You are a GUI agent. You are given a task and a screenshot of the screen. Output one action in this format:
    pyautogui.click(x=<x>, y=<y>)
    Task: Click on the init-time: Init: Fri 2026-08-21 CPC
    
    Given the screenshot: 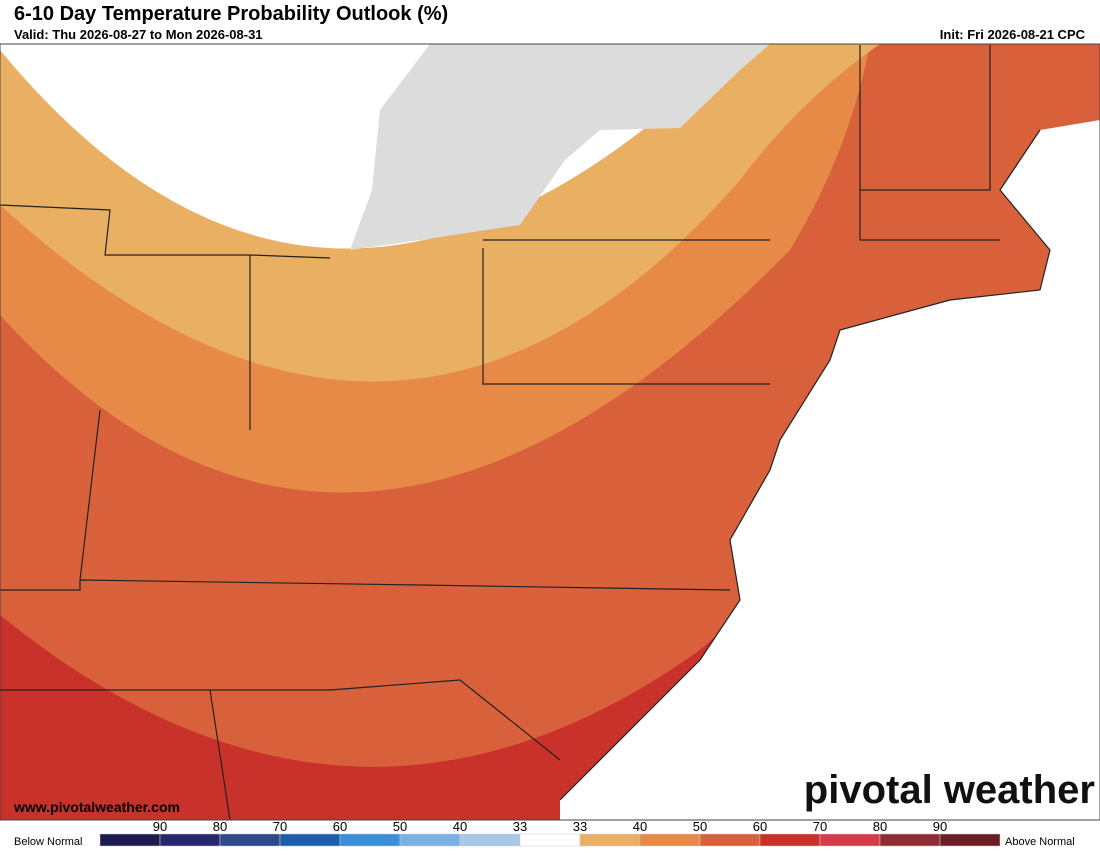 What is the action you would take?
    pyautogui.click(x=1013, y=34)
    